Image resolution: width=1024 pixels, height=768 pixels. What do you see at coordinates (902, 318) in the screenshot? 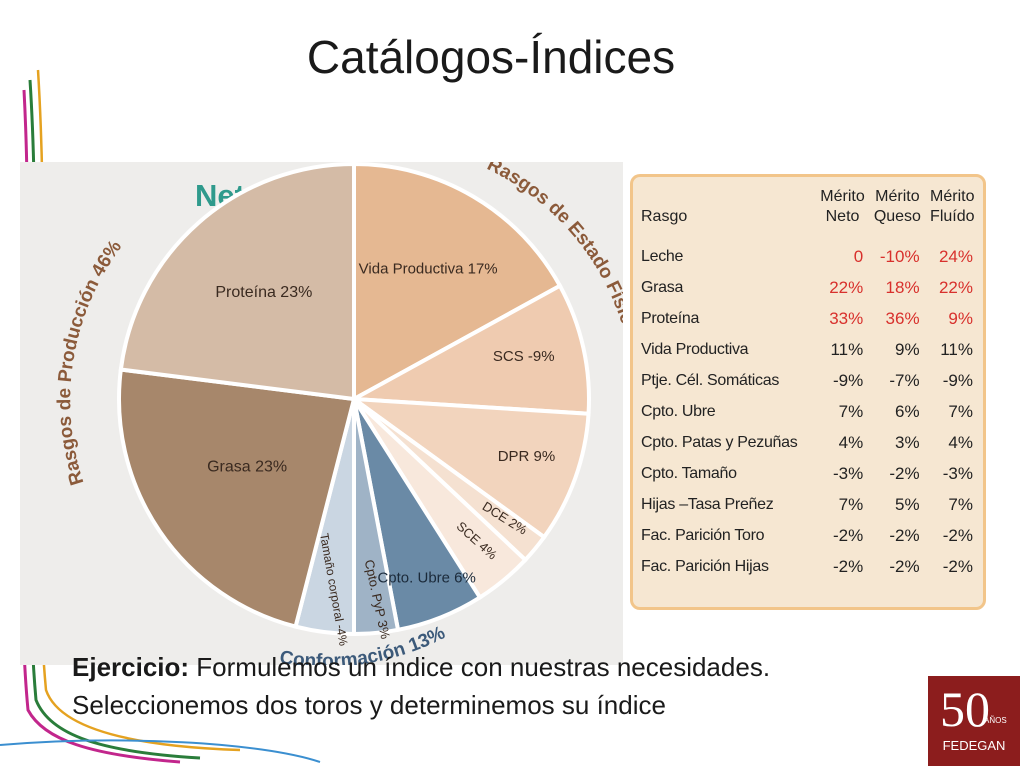
I see `row-queso-cell: 36%` at bounding box center [902, 318].